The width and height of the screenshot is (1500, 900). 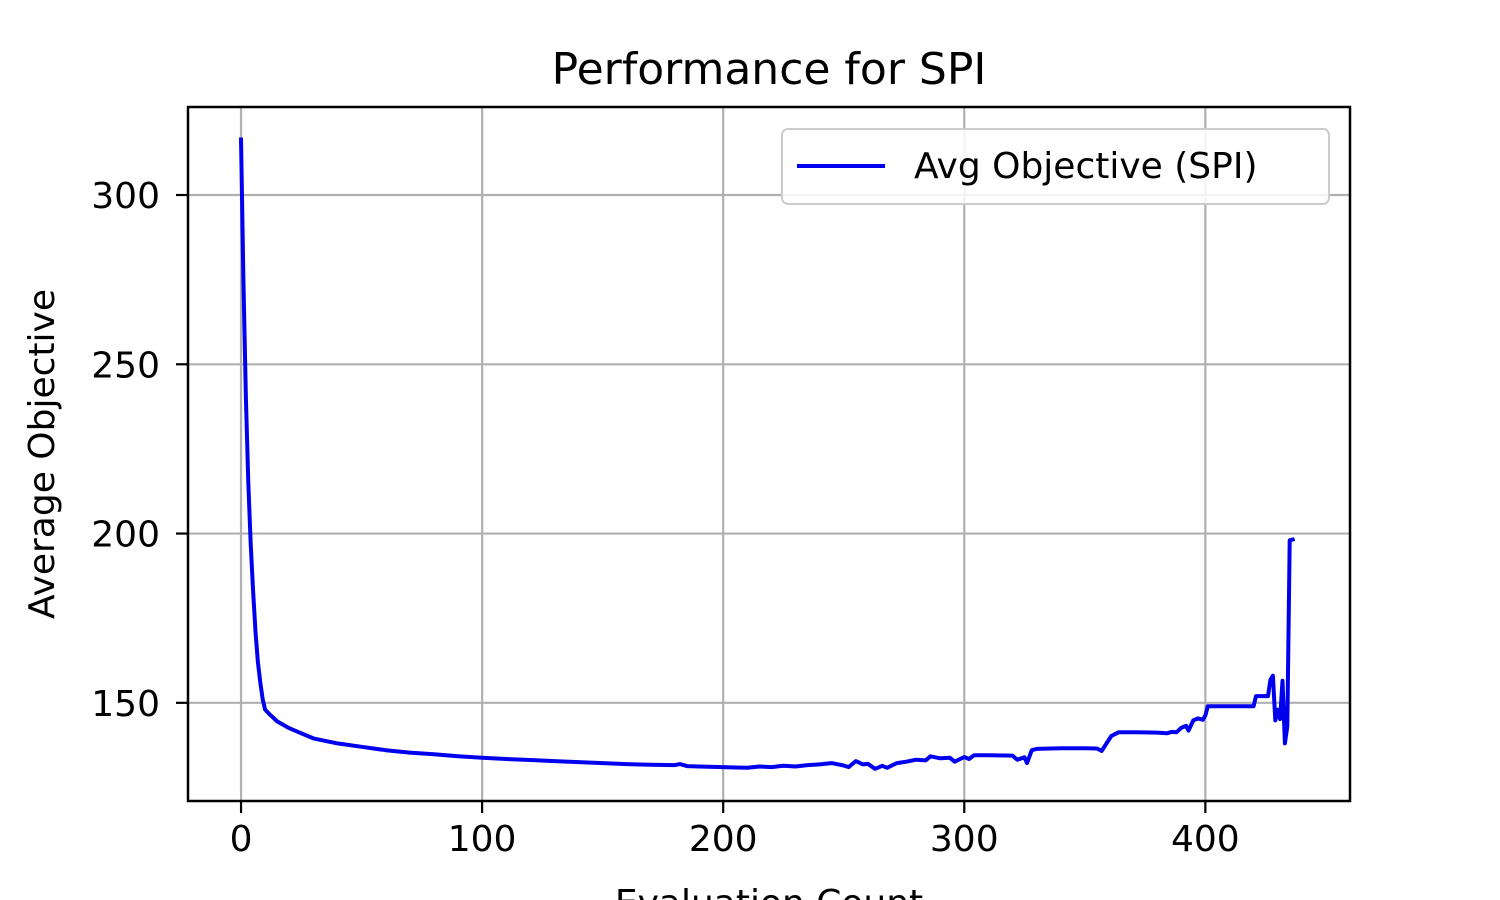 I want to click on legend-label: Avg Objective (SPI), so click(x=1086, y=166).